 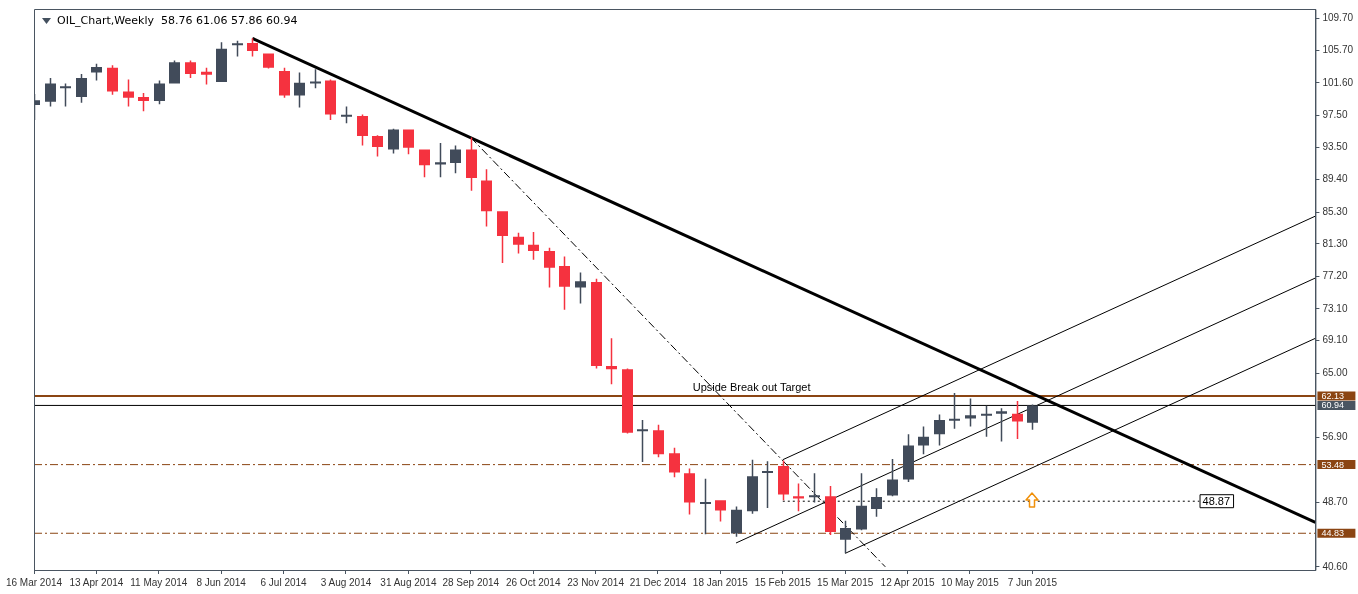 What do you see at coordinates (1335, 211) in the screenshot?
I see `y-tick-label: 85.30` at bounding box center [1335, 211].